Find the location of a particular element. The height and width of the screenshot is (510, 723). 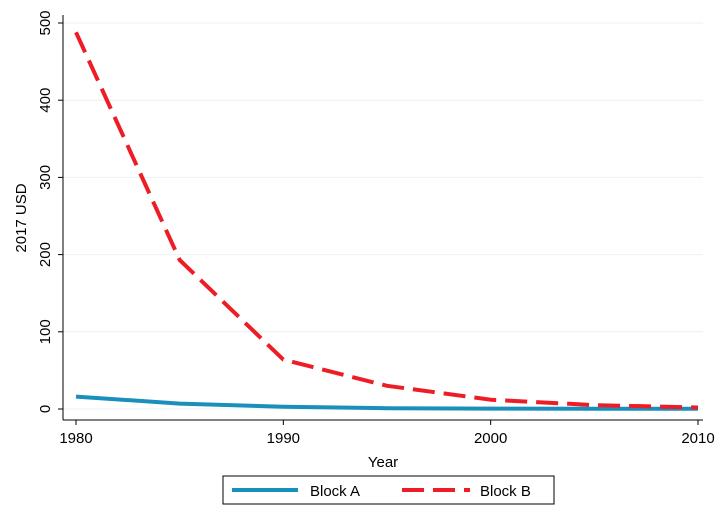

y-axis-title: 2017 USD is located at coordinates (21, 217).